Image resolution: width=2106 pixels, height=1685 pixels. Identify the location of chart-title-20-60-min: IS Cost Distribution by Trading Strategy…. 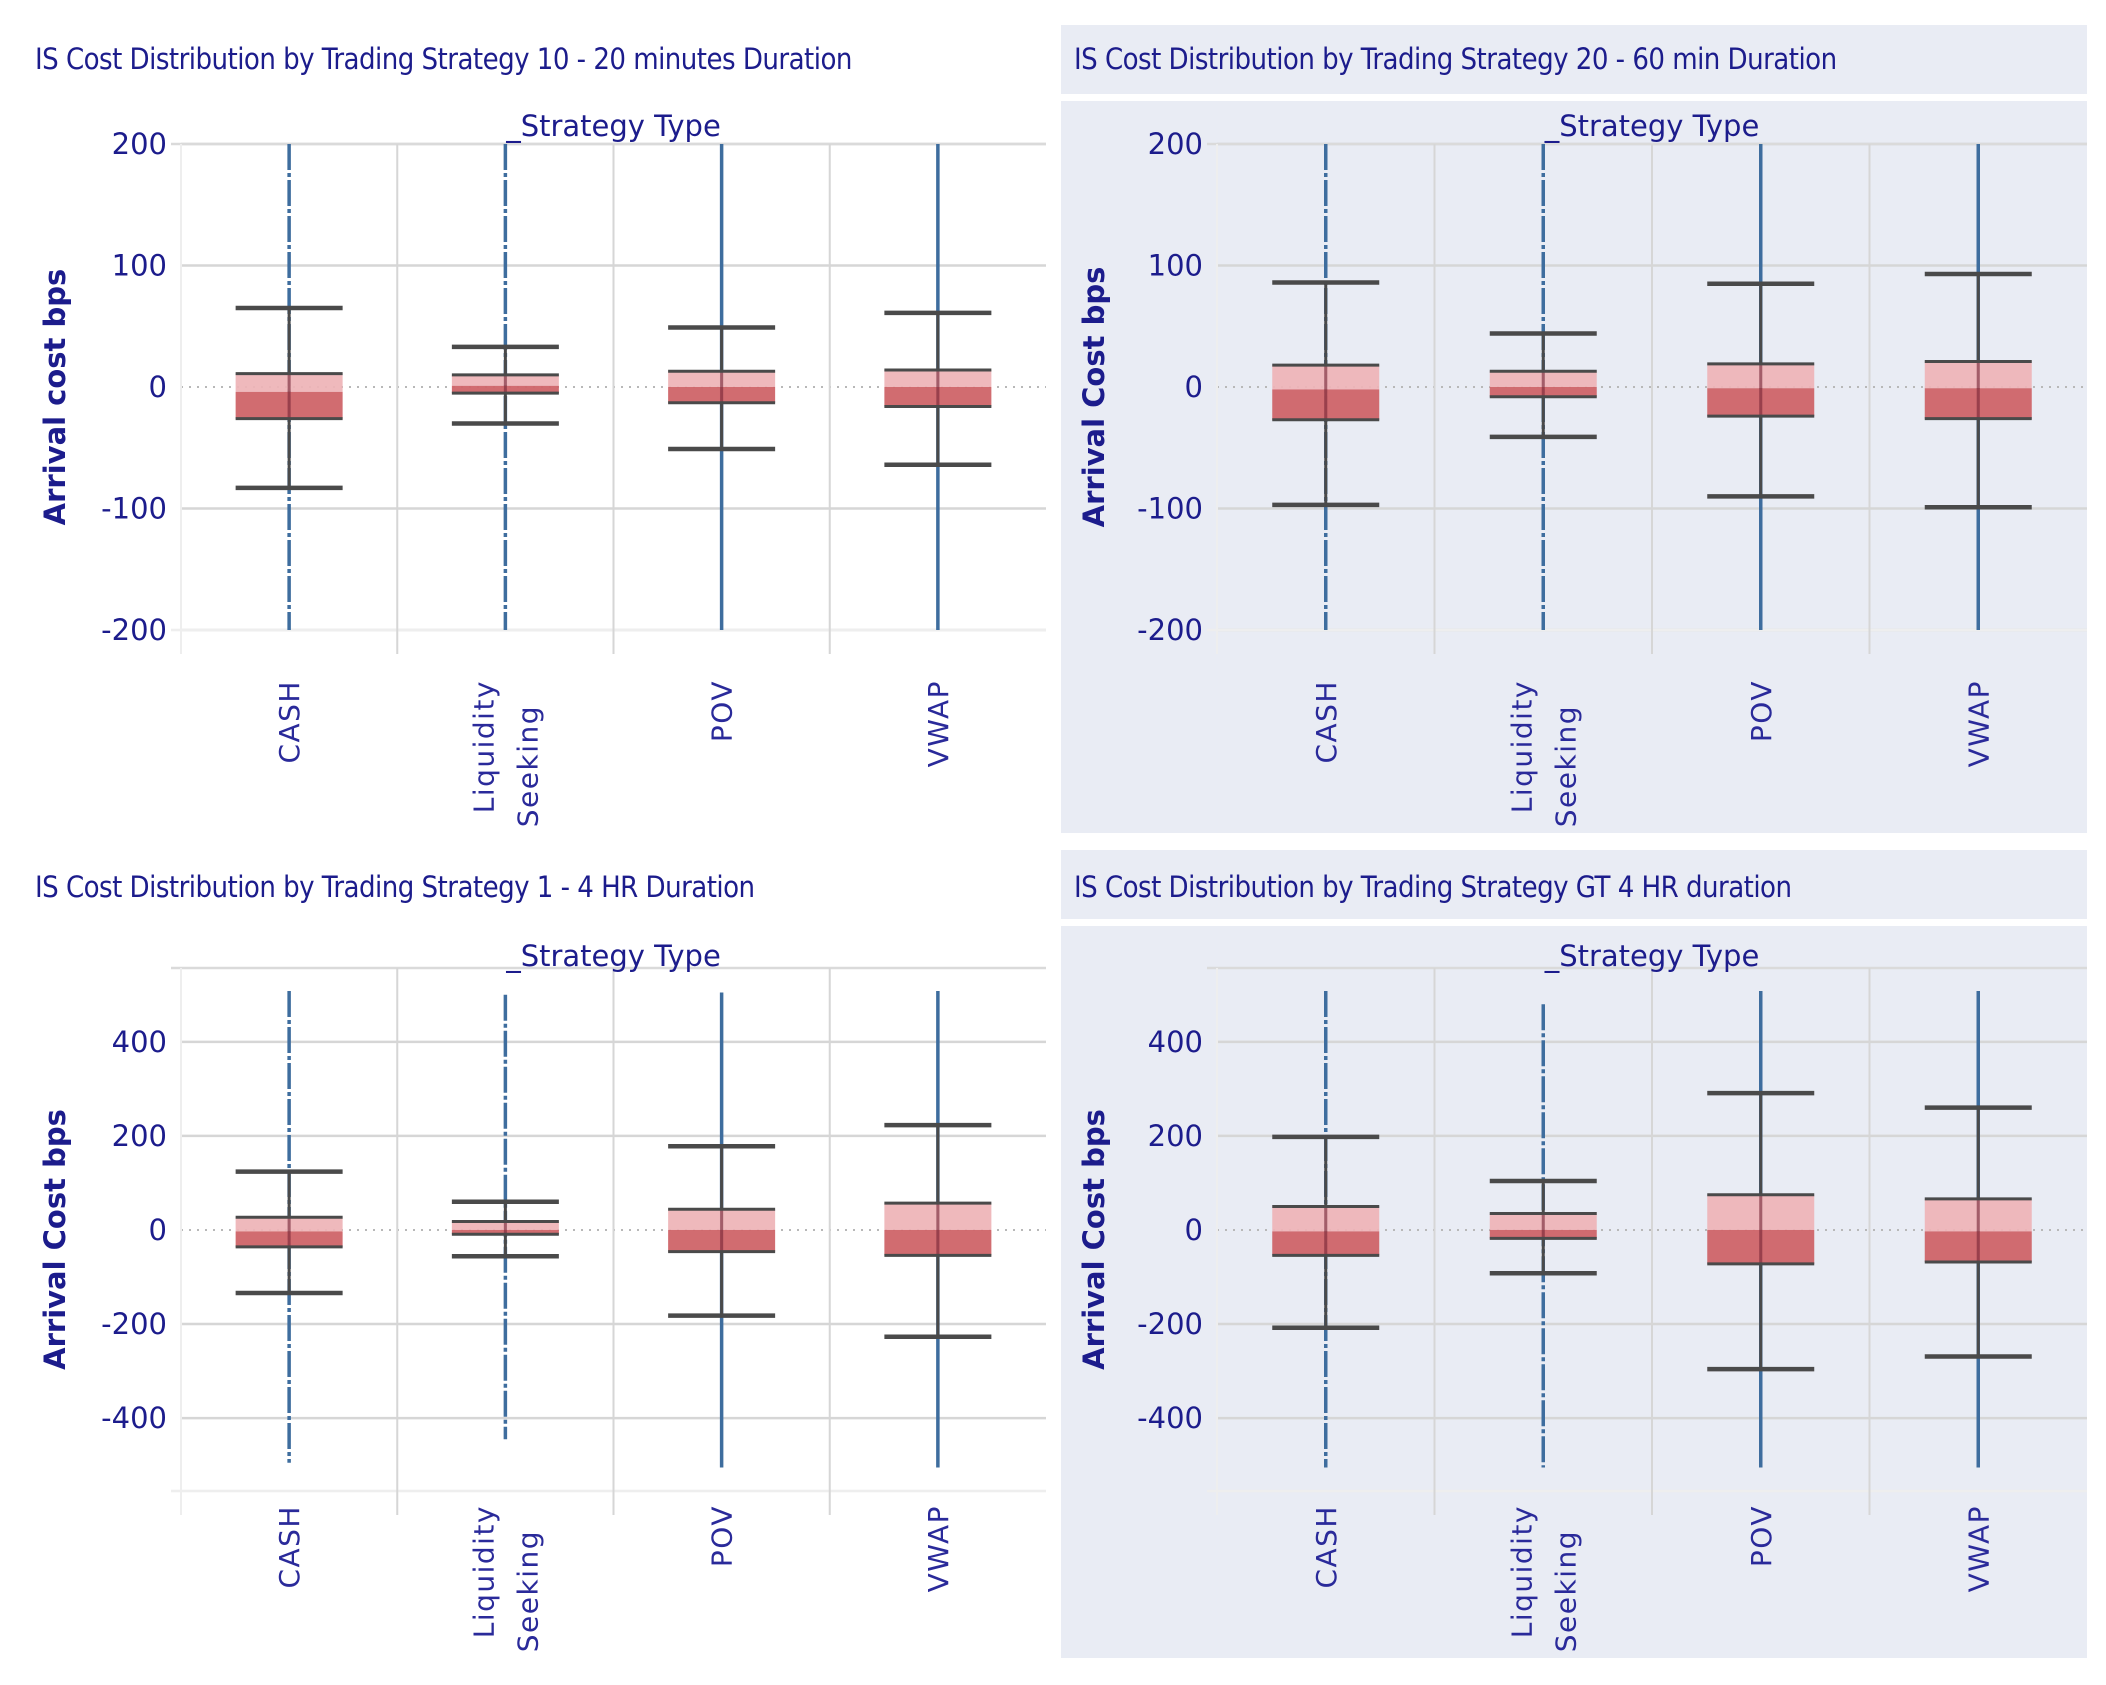
(1455, 59).